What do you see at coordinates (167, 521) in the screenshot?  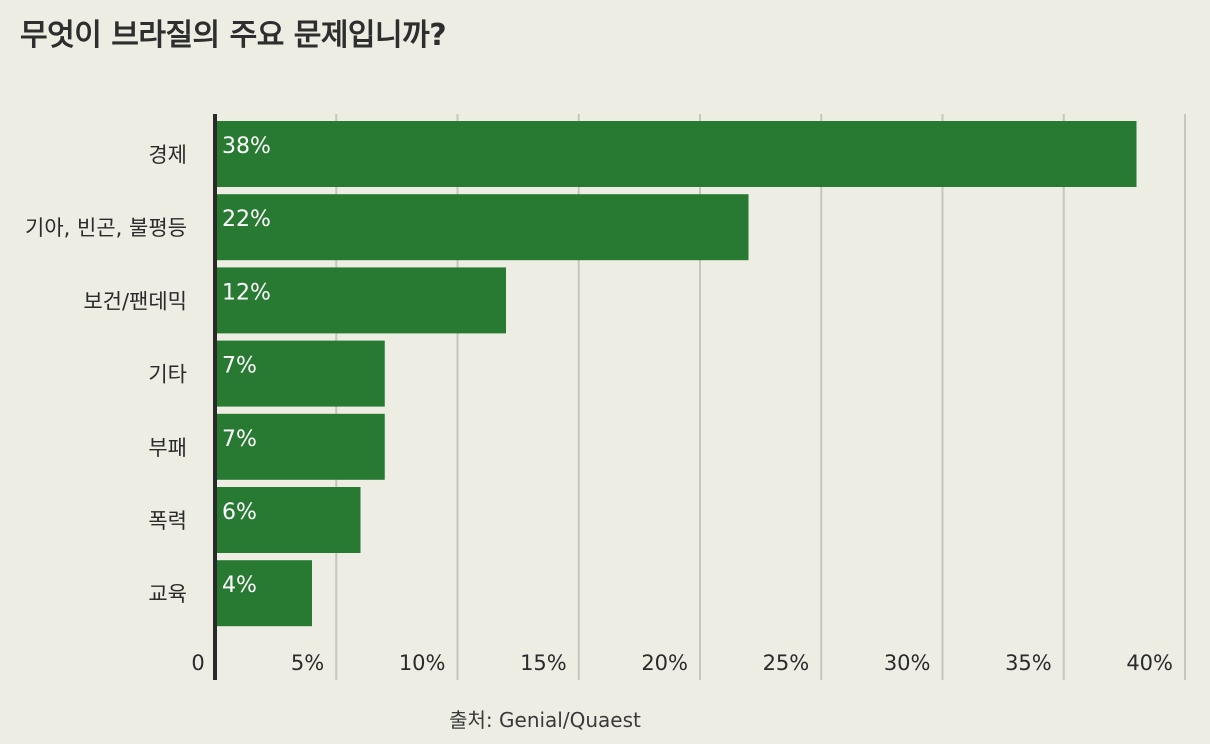 I see `category-label: 폭력` at bounding box center [167, 521].